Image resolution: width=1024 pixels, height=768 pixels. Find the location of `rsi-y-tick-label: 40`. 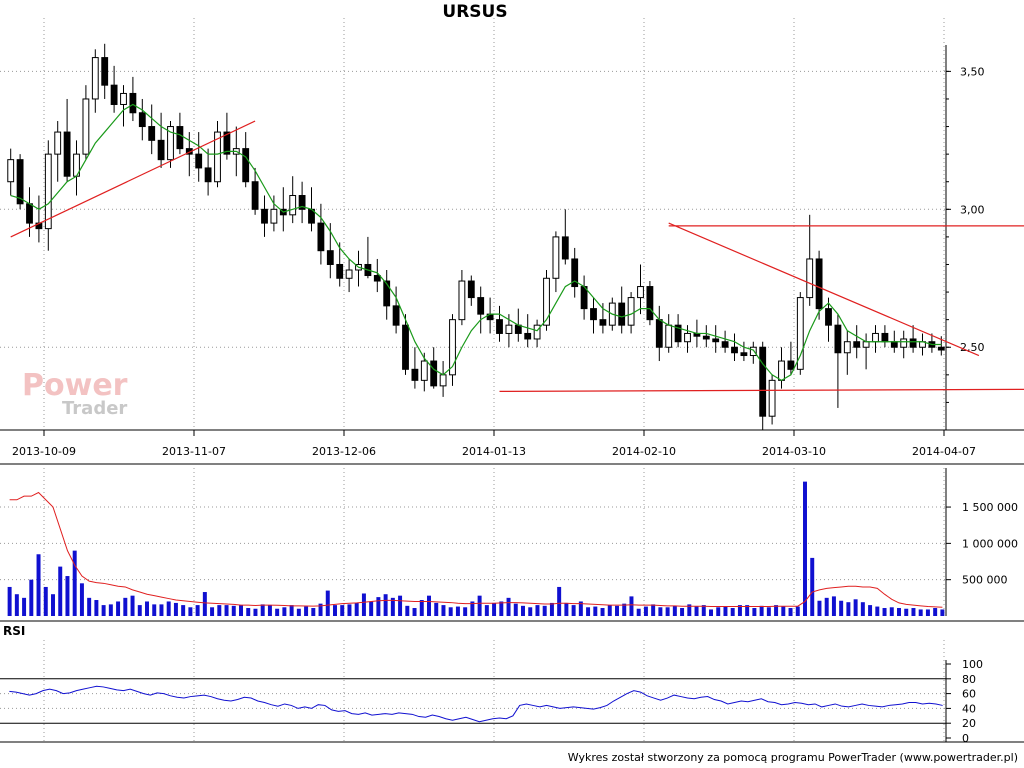

rsi-y-tick-label: 40 is located at coordinates (969, 708).